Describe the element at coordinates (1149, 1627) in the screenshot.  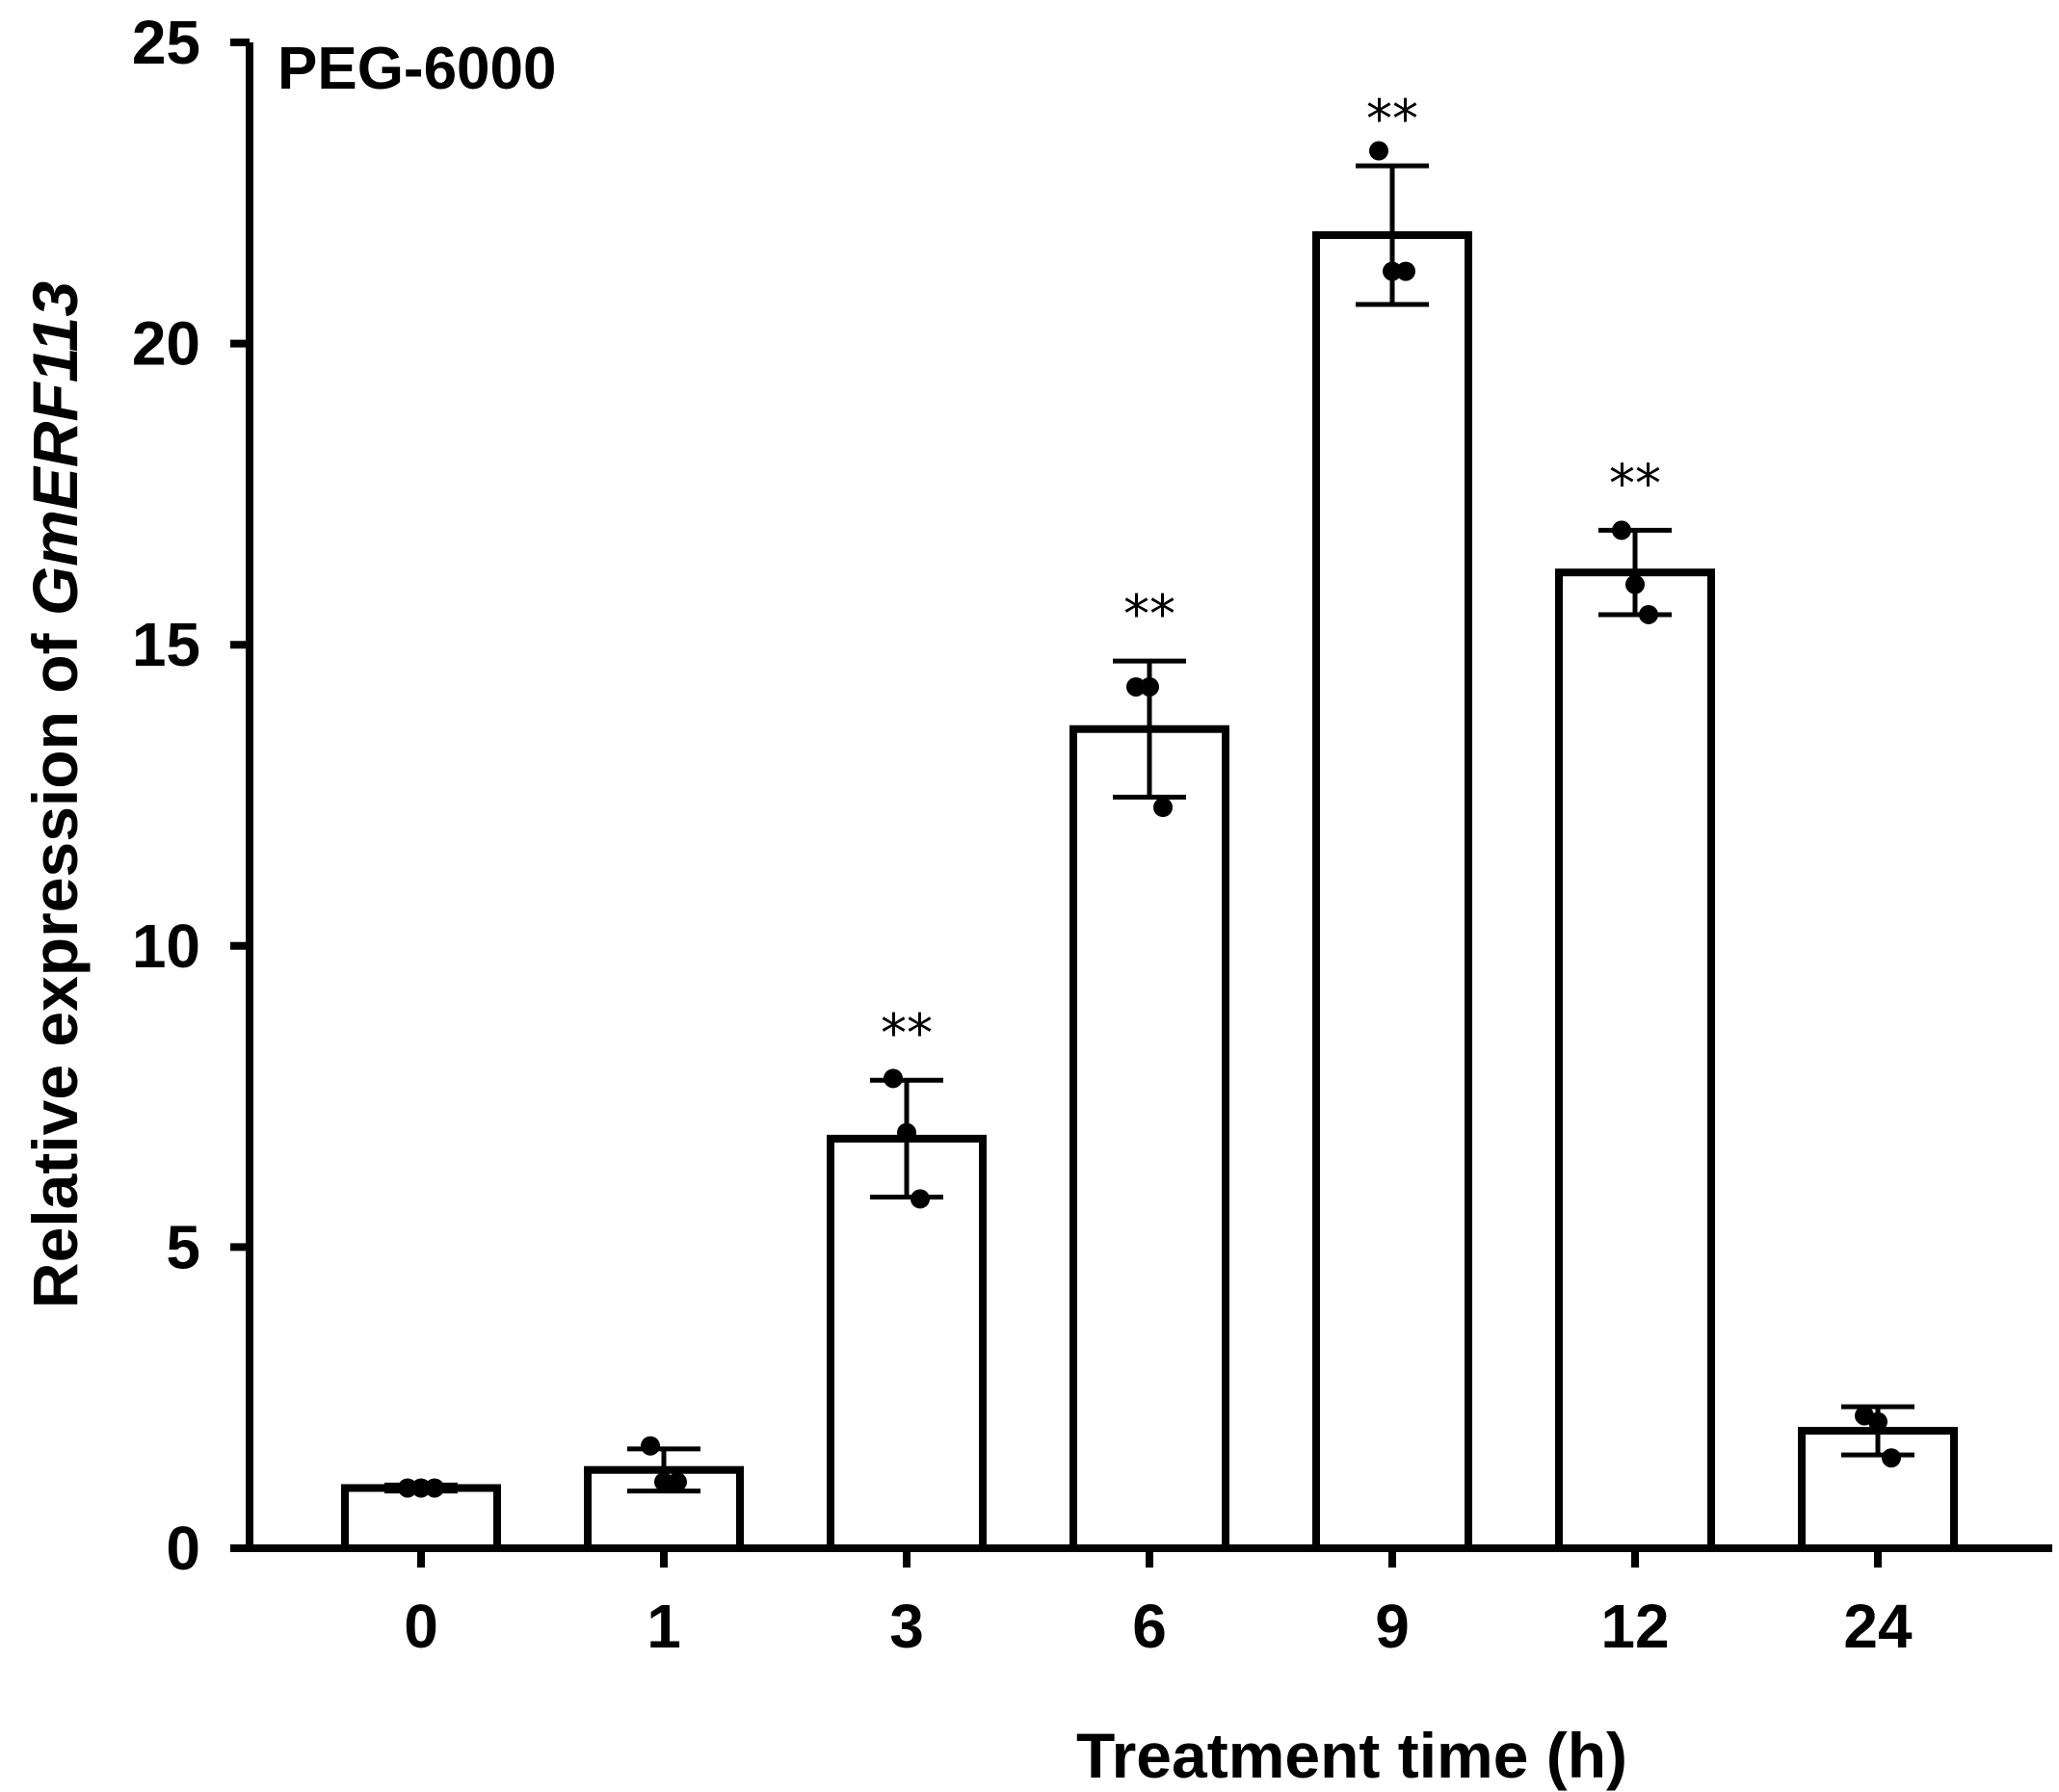
I see `x-tick-label: 6` at that location.